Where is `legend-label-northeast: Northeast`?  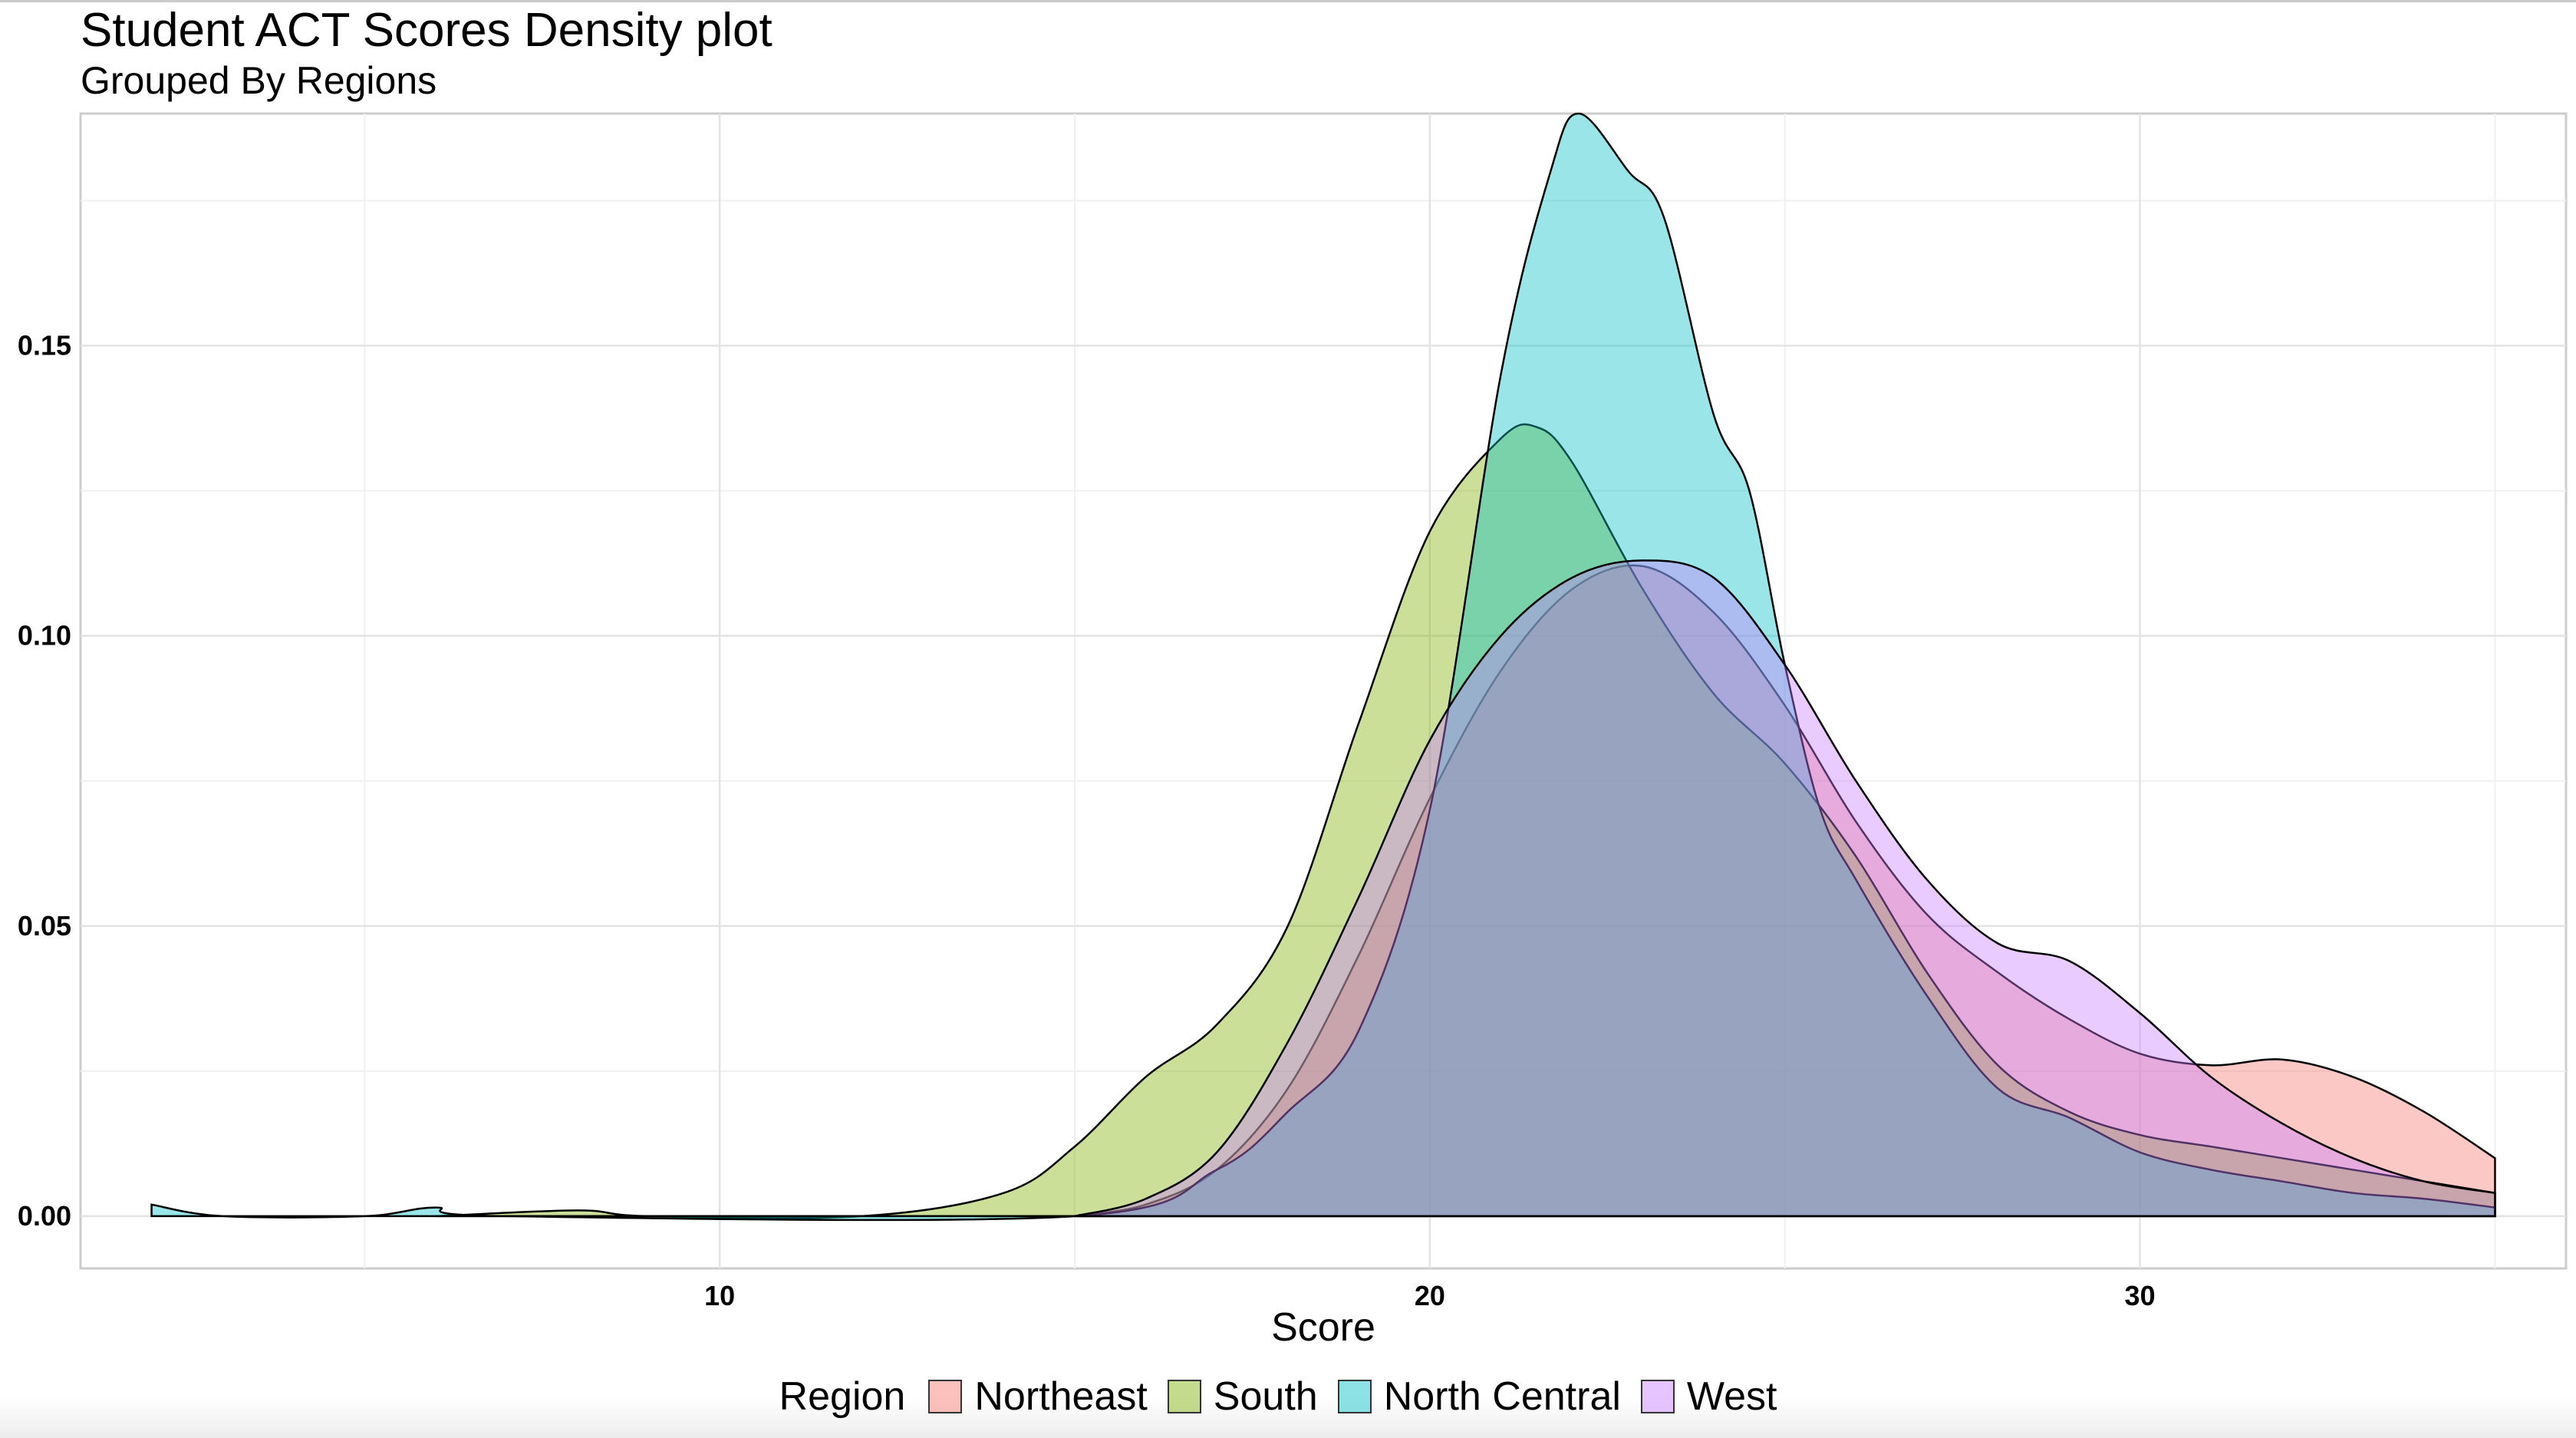
legend-label-northeast: Northeast is located at coordinates (1061, 1396).